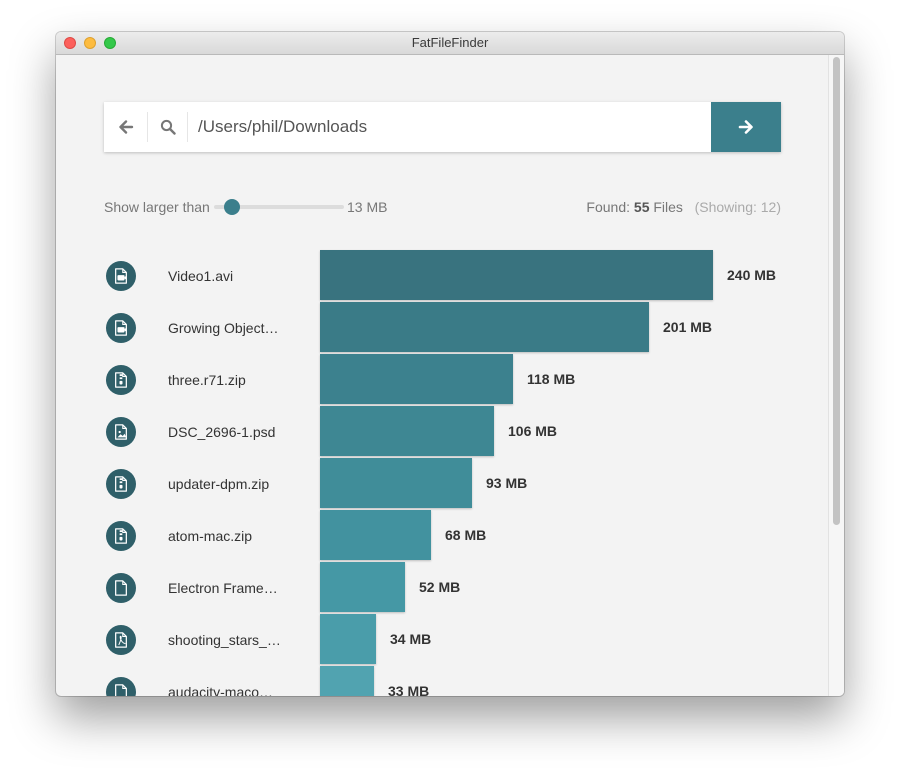 Image resolution: width=900 pixels, height=776 pixels. Describe the element at coordinates (201, 276) in the screenshot. I see `file-name: Video1.avi` at that location.